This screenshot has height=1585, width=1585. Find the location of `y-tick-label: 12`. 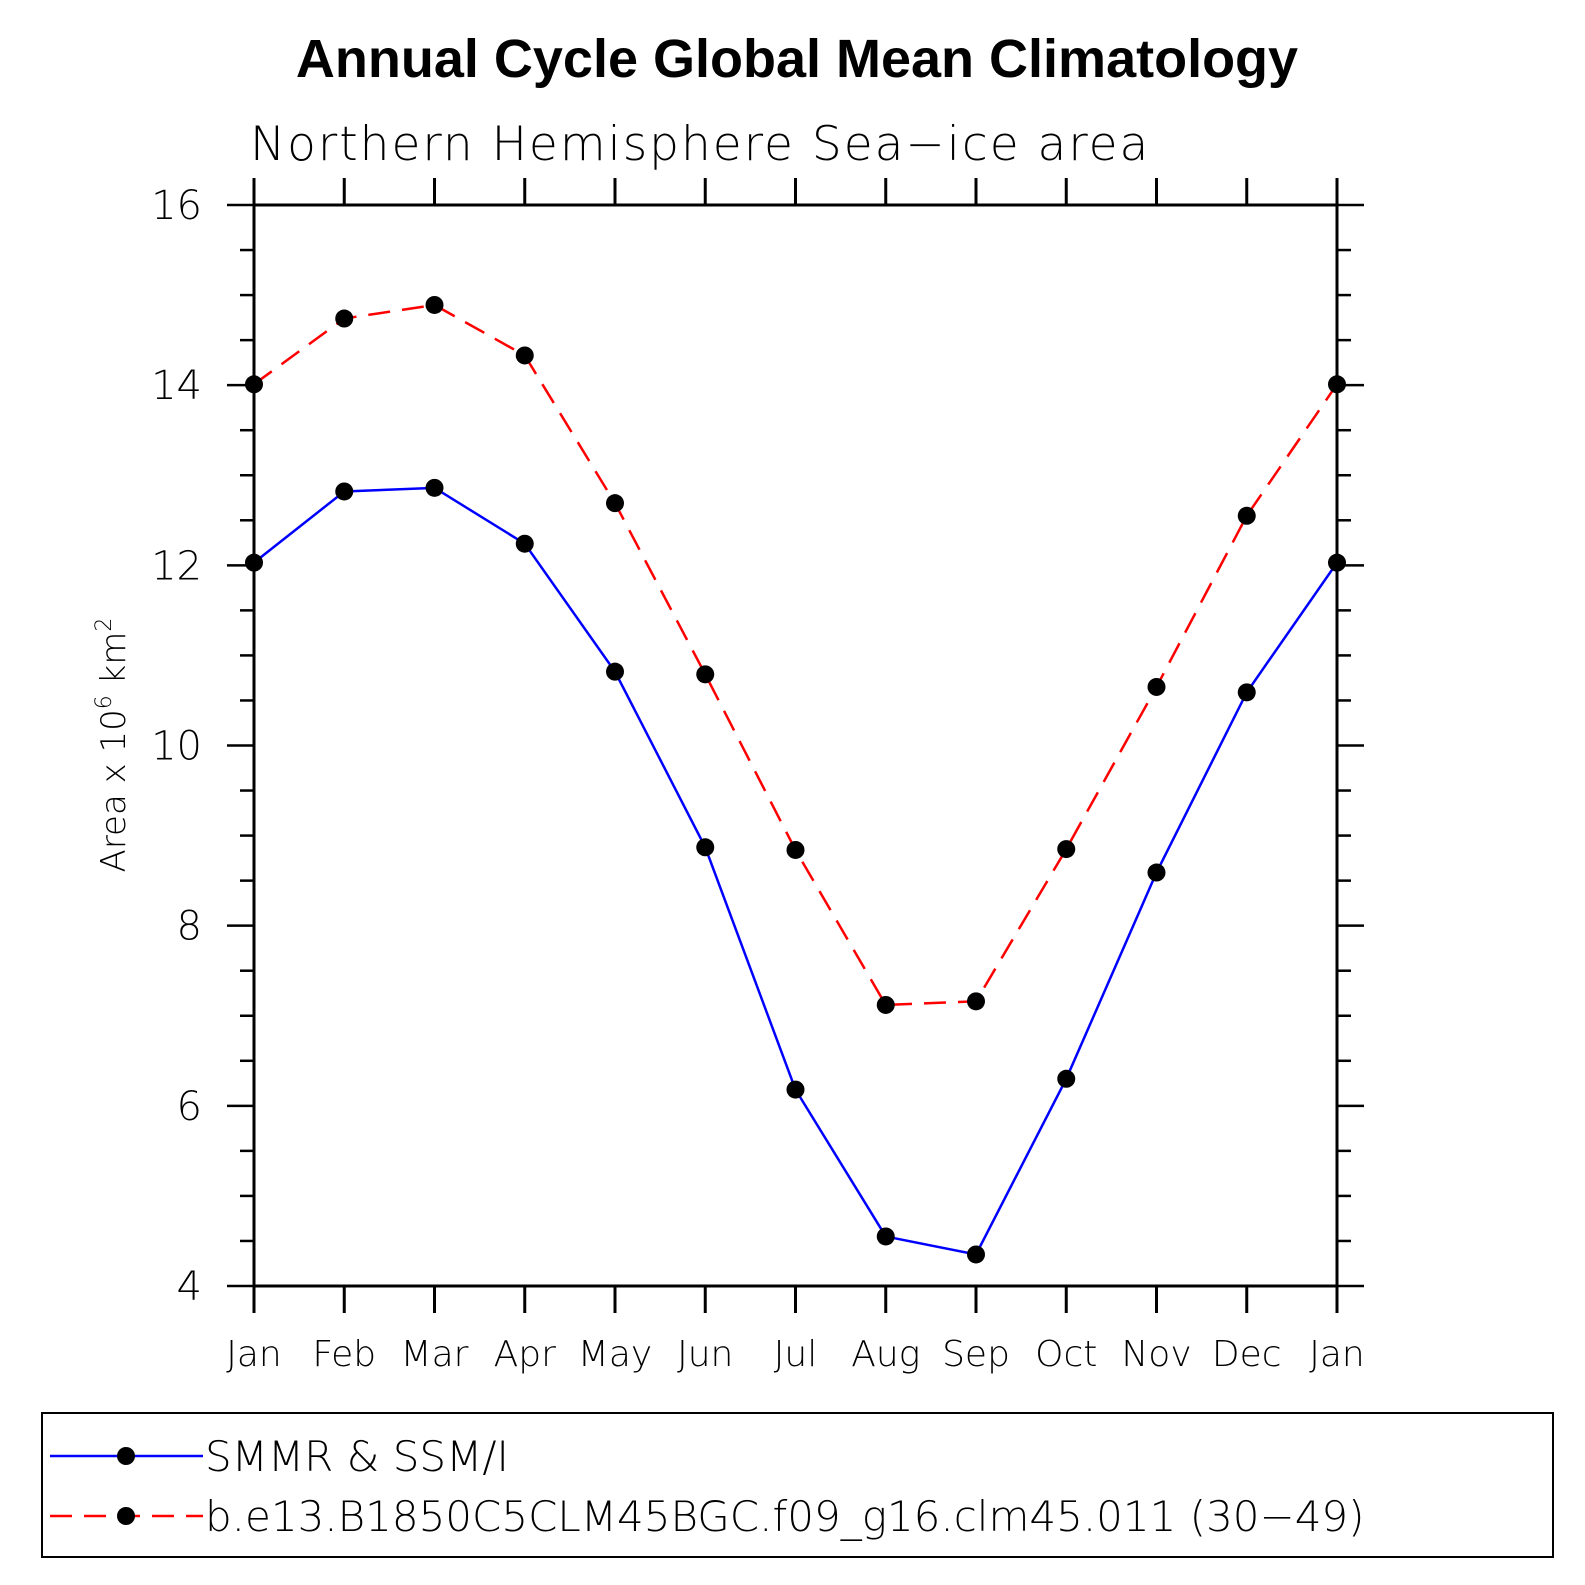

y-tick-label: 12 is located at coordinates (176, 566).